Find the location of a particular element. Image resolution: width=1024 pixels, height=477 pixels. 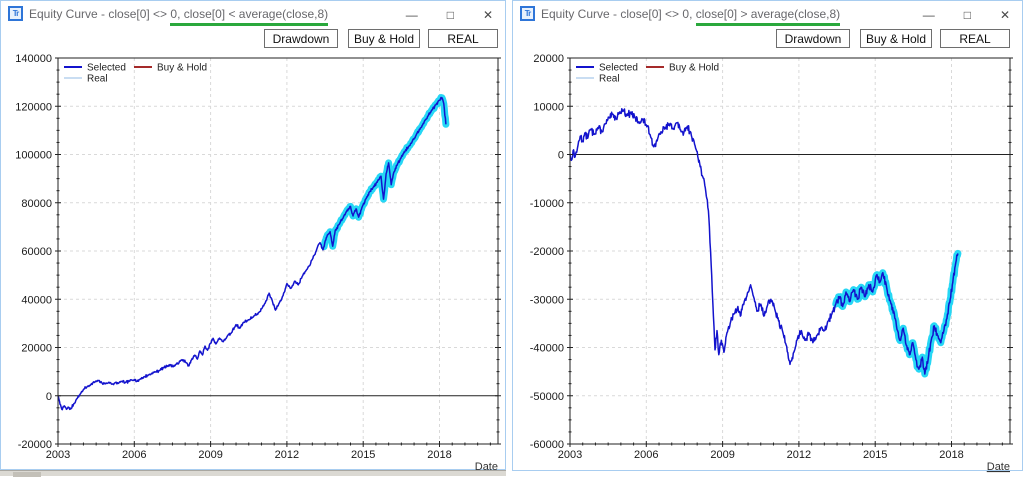

date-axis-label: Date is located at coordinates (998, 467).